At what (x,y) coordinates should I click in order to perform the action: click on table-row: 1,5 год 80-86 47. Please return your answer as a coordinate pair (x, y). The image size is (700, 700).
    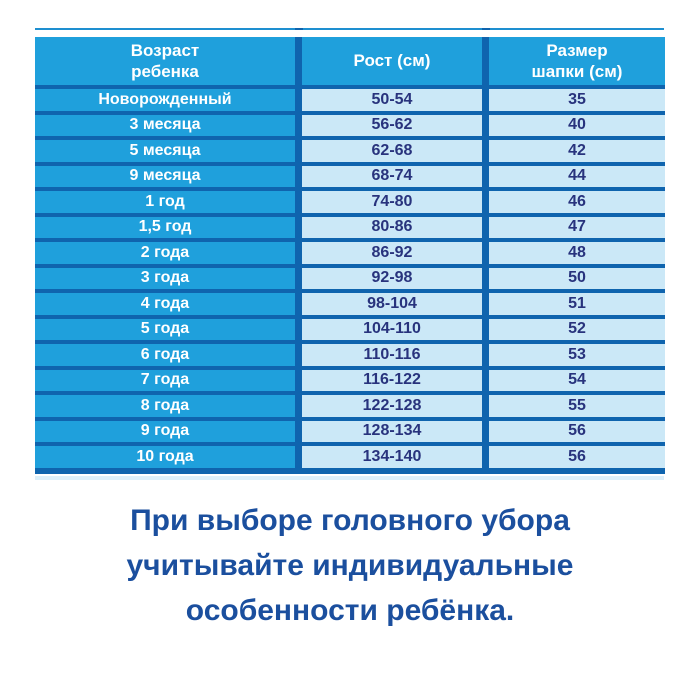
    Looking at the image, I should click on (350, 227).